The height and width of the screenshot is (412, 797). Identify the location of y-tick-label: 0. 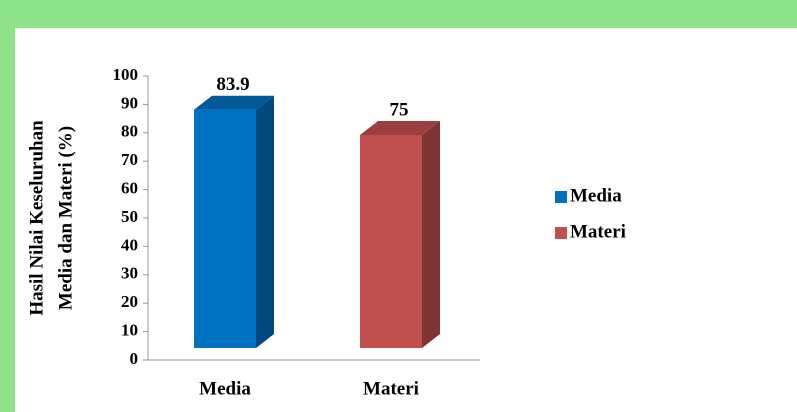
(134, 358).